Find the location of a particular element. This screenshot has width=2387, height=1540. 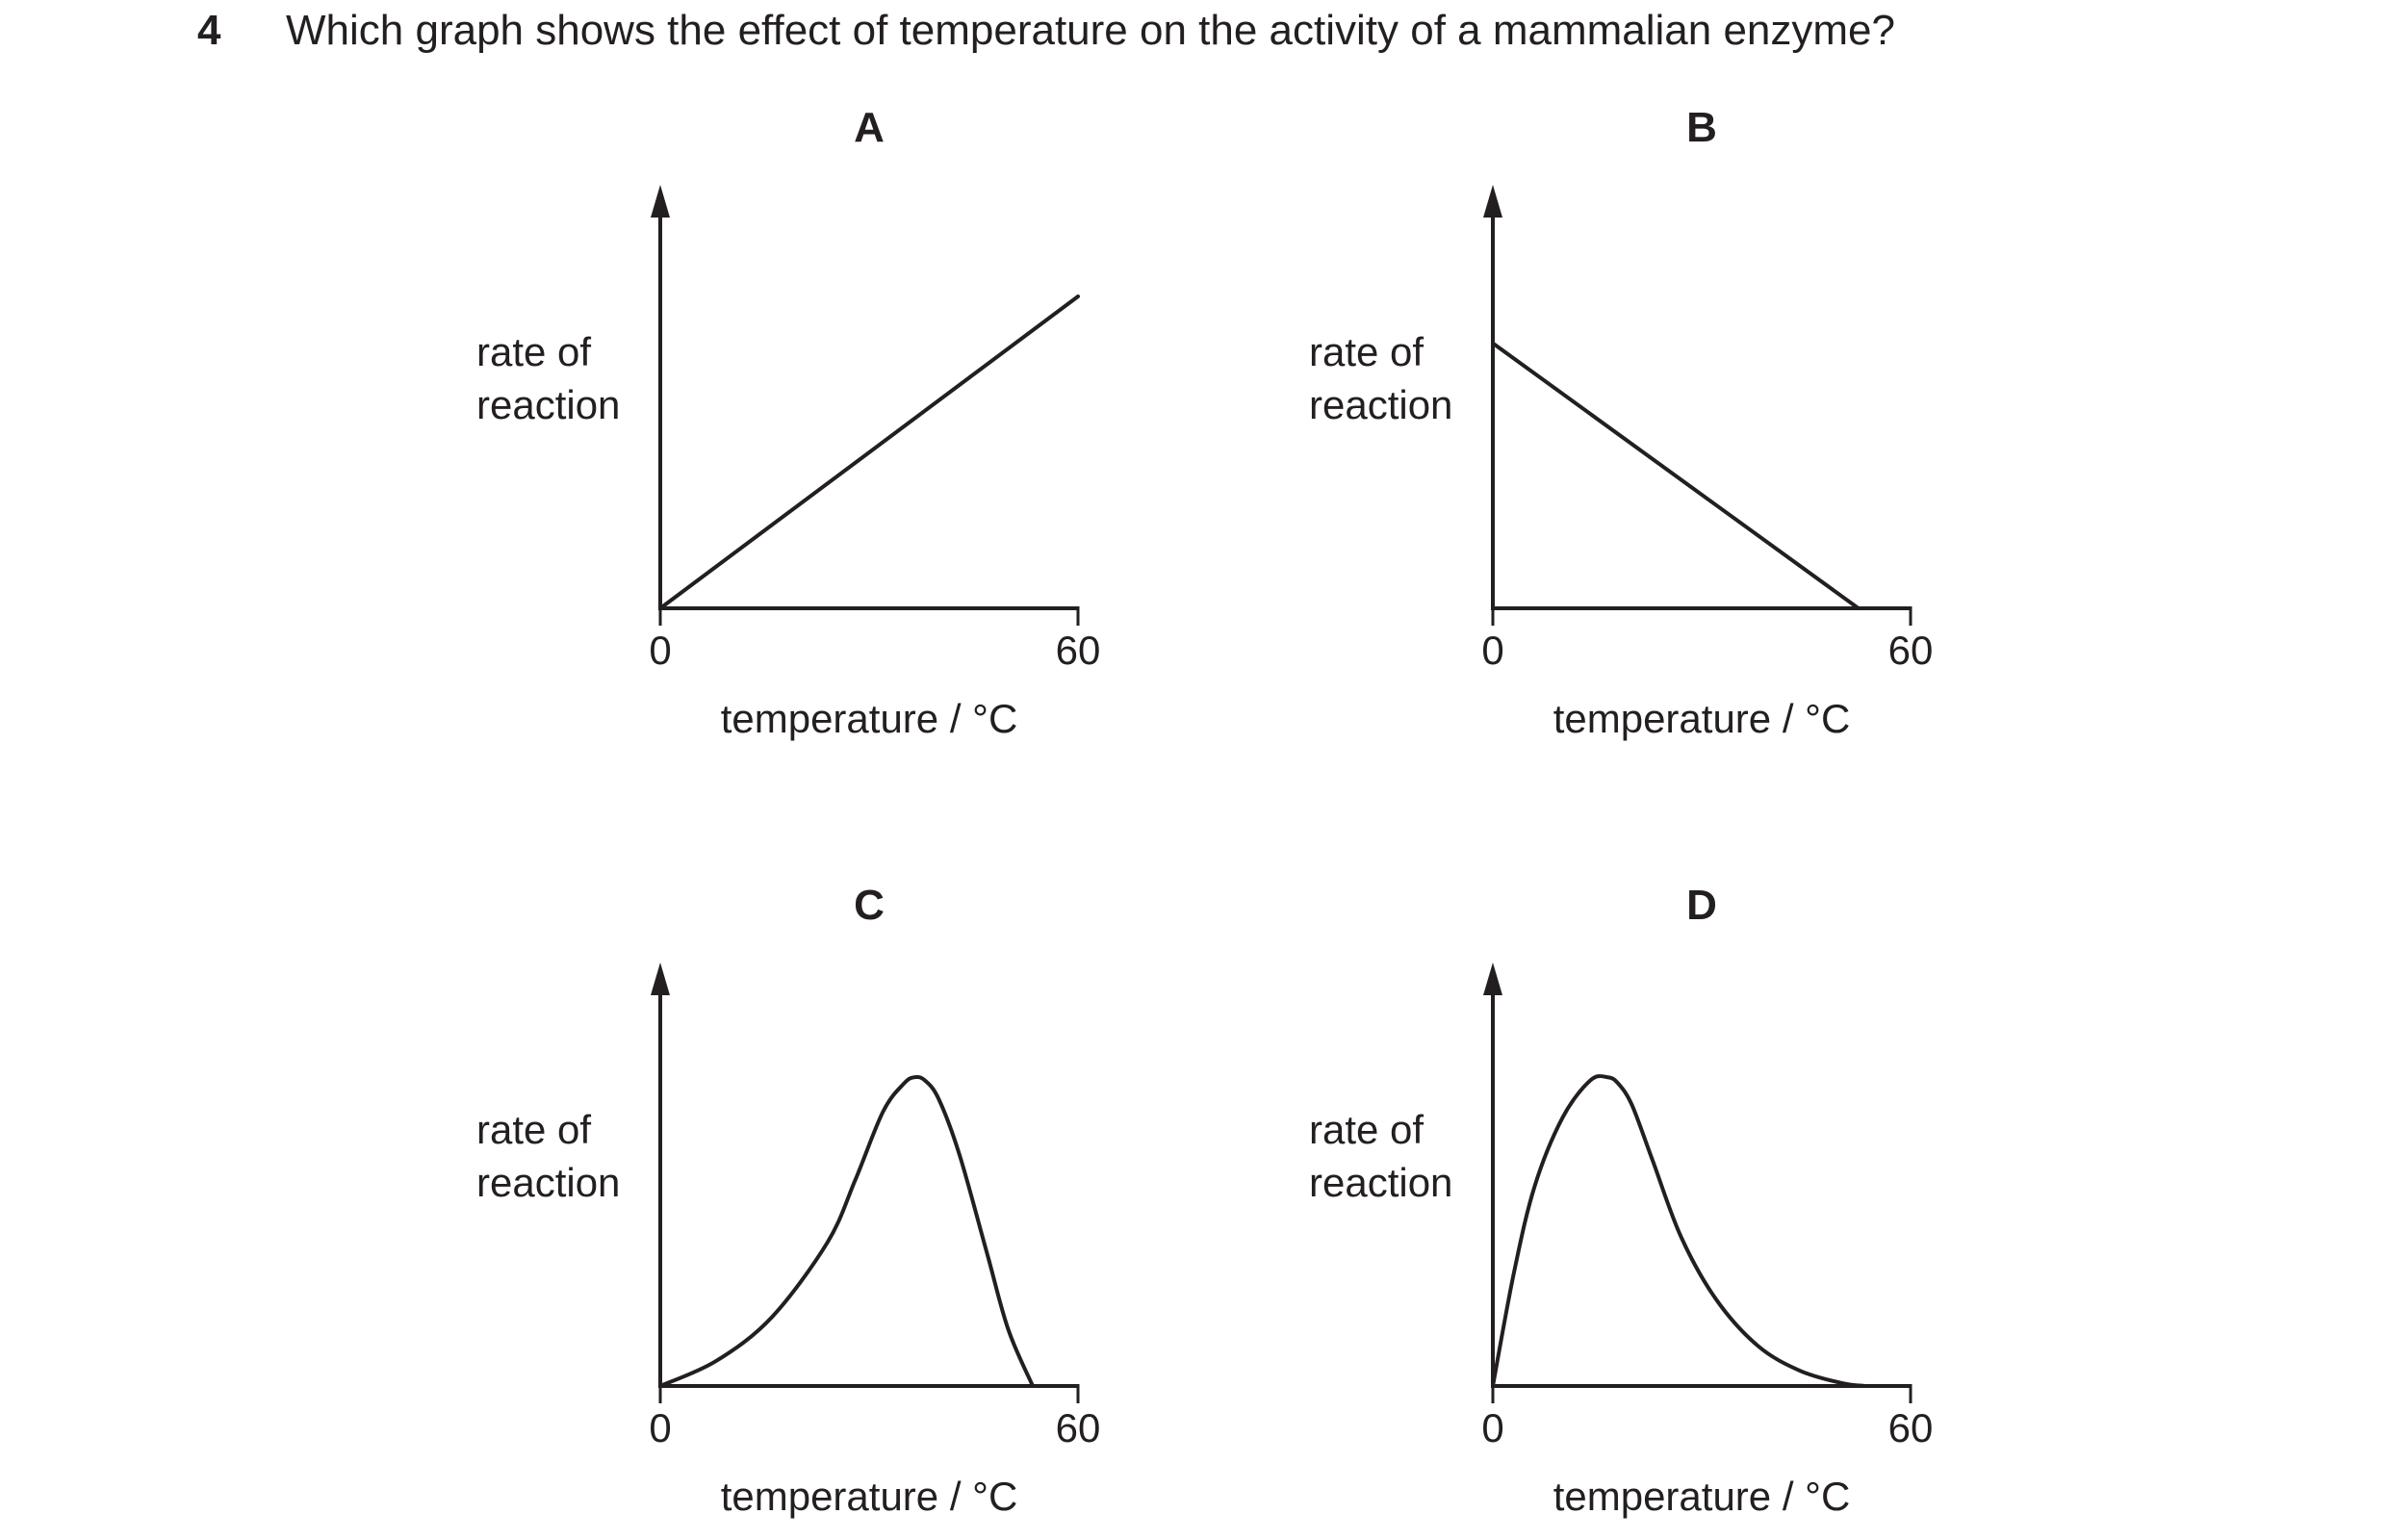

graph-c-title: C is located at coordinates (869, 905).